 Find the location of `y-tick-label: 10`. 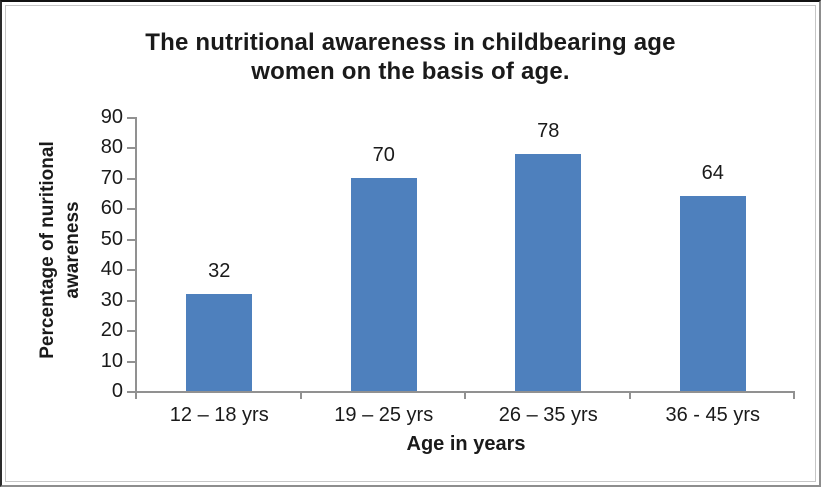

y-tick-label: 10 is located at coordinates (111, 360).